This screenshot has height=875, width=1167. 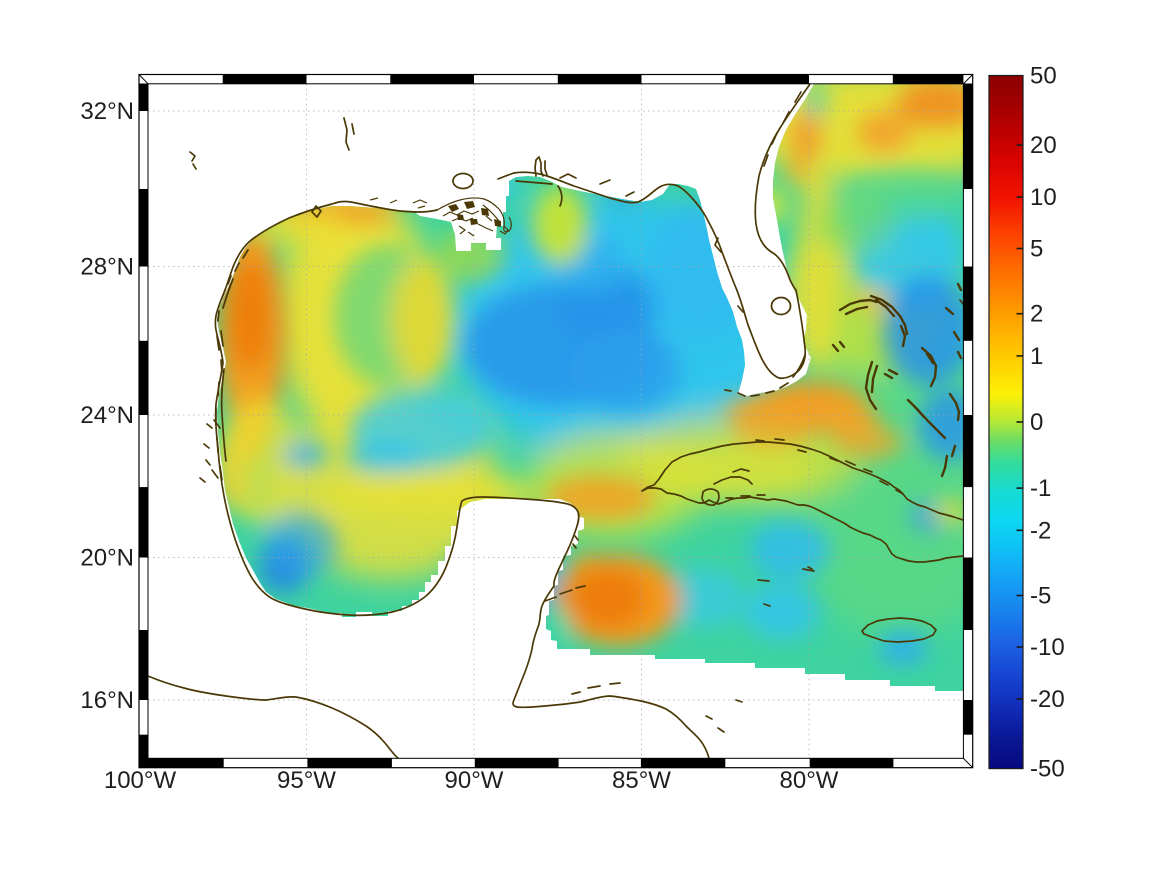 I want to click on svg-text: 24°N, so click(x=107, y=415).